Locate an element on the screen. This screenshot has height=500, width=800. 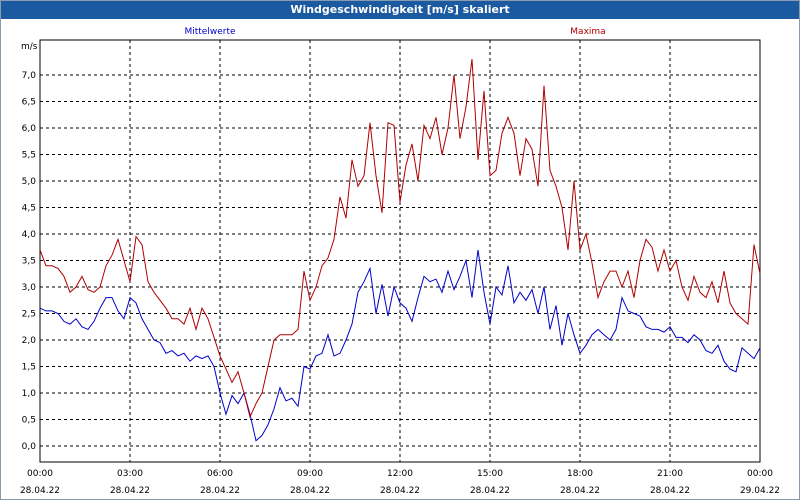
x-tick-time-label: 09:00 is located at coordinates (310, 474).